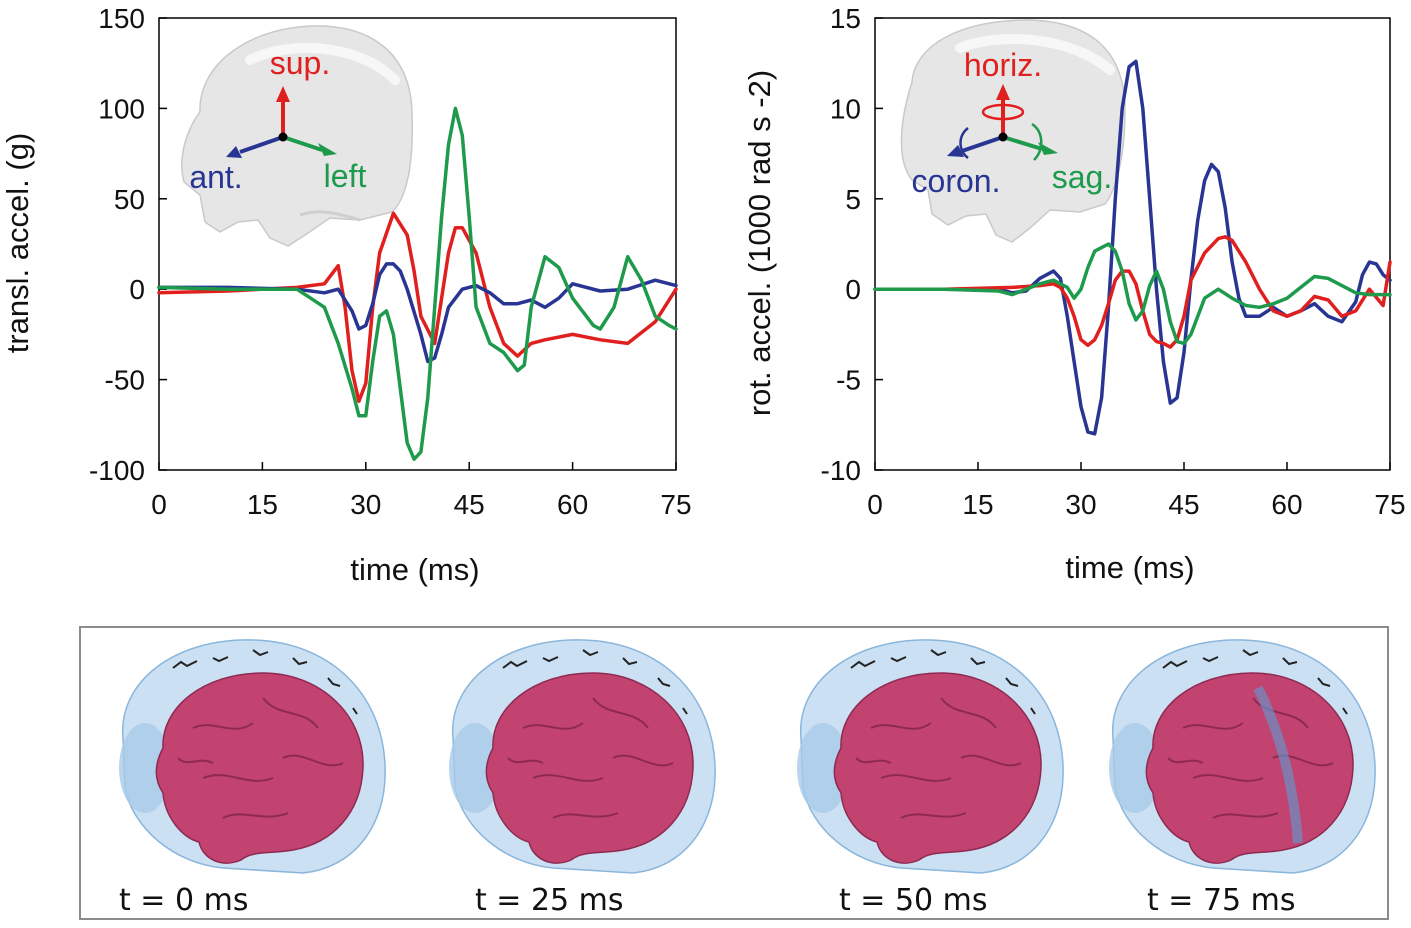 This screenshot has height=928, width=1411. I want to click on brain-frame-0ms: t = 0 ms, so click(253, 773).